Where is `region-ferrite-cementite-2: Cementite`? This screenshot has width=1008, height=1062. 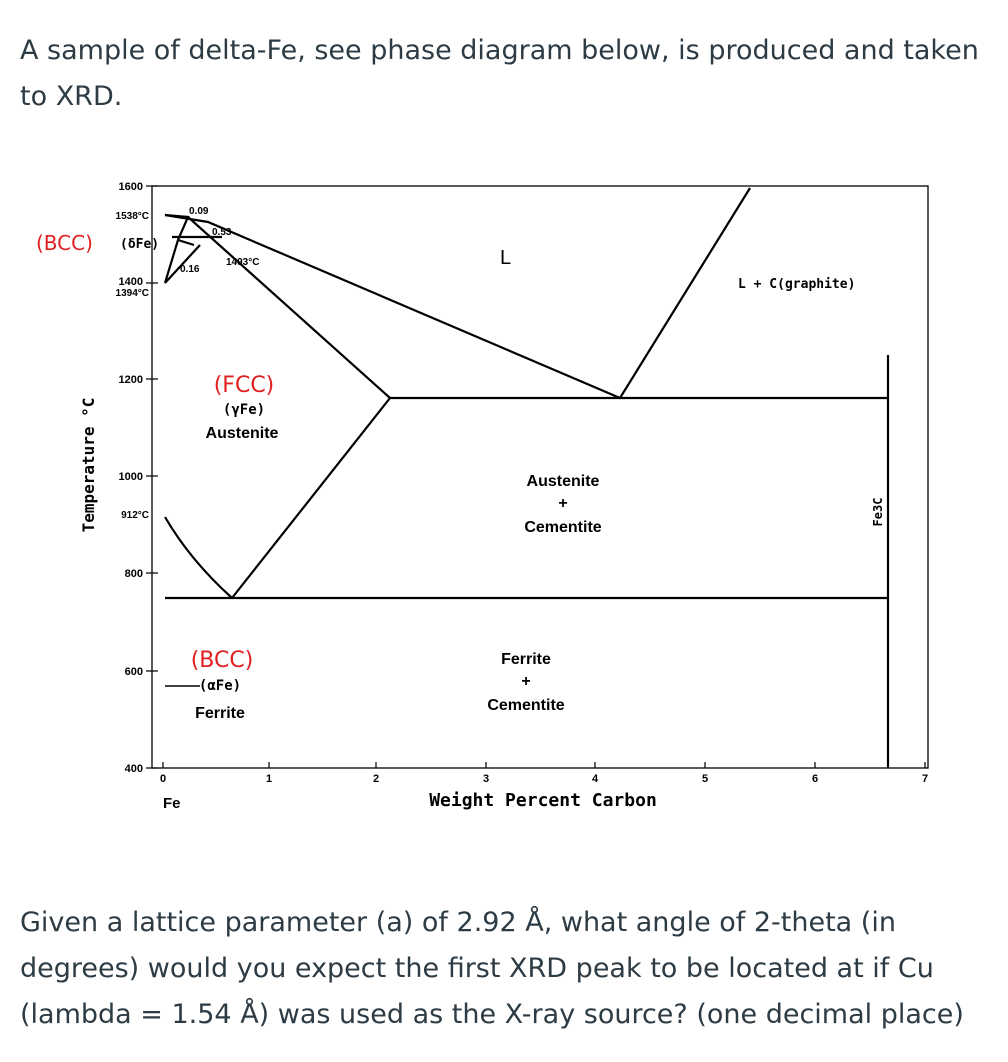 region-ferrite-cementite-2: Cementite is located at coordinates (525, 705).